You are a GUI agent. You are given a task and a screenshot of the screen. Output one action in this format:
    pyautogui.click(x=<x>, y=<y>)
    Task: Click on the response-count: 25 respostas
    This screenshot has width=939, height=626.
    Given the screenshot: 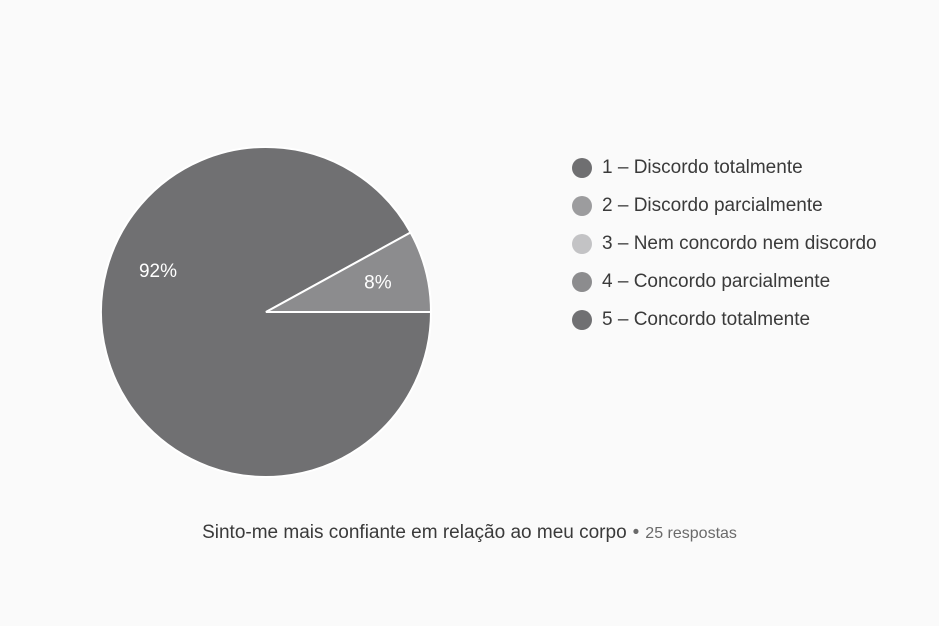 What is the action you would take?
    pyautogui.click(x=691, y=533)
    